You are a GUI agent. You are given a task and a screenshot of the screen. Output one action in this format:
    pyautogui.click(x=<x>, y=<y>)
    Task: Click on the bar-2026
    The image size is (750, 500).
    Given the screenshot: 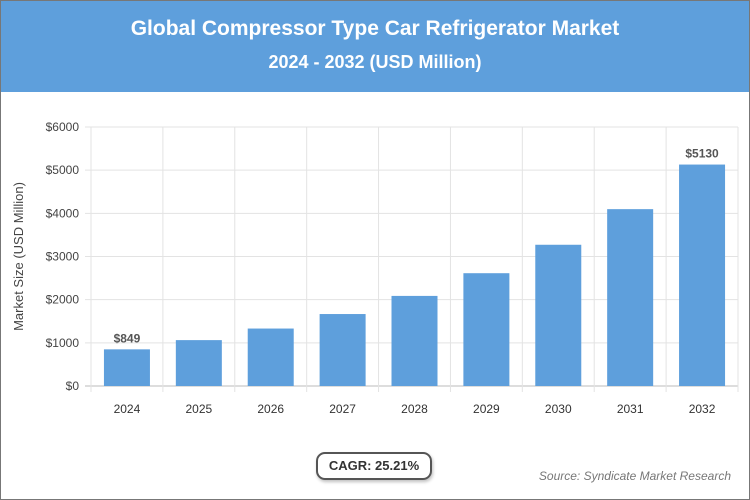 What is the action you would take?
    pyautogui.click(x=270, y=357)
    